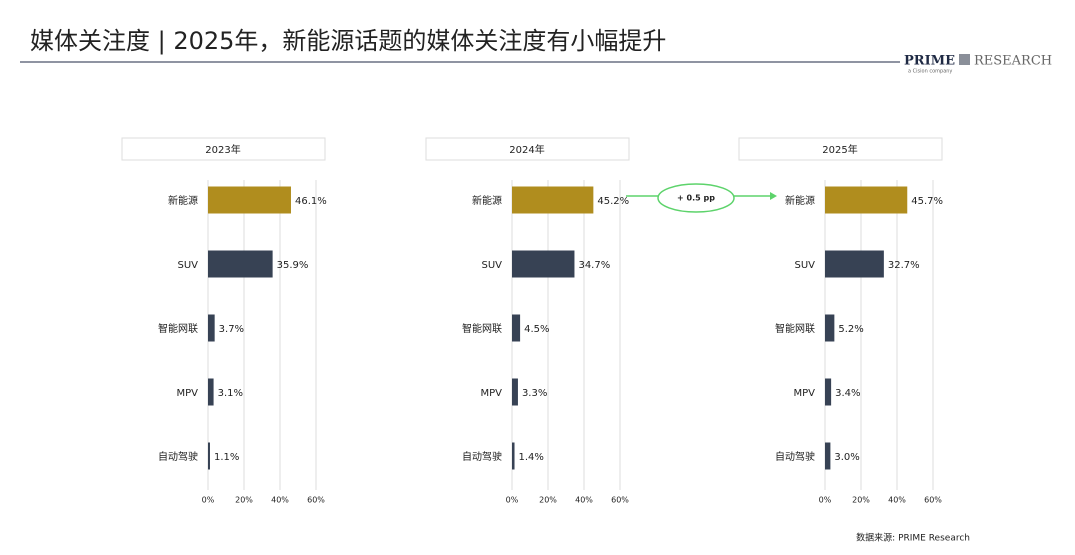 The width and height of the screenshot is (1075, 555). Describe the element at coordinates (311, 201) in the screenshot. I see `value-label: 46.1%` at that location.